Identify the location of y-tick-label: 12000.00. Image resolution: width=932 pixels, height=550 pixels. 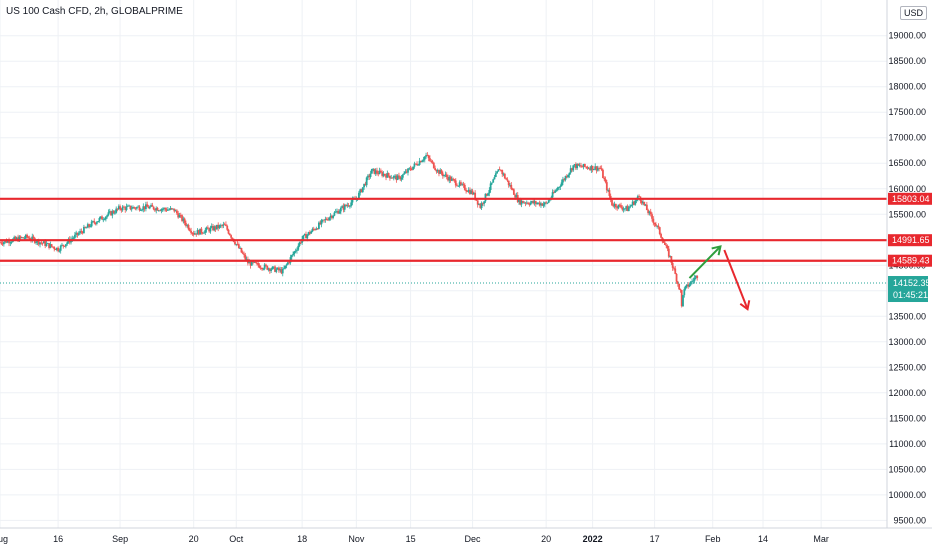
(907, 393).